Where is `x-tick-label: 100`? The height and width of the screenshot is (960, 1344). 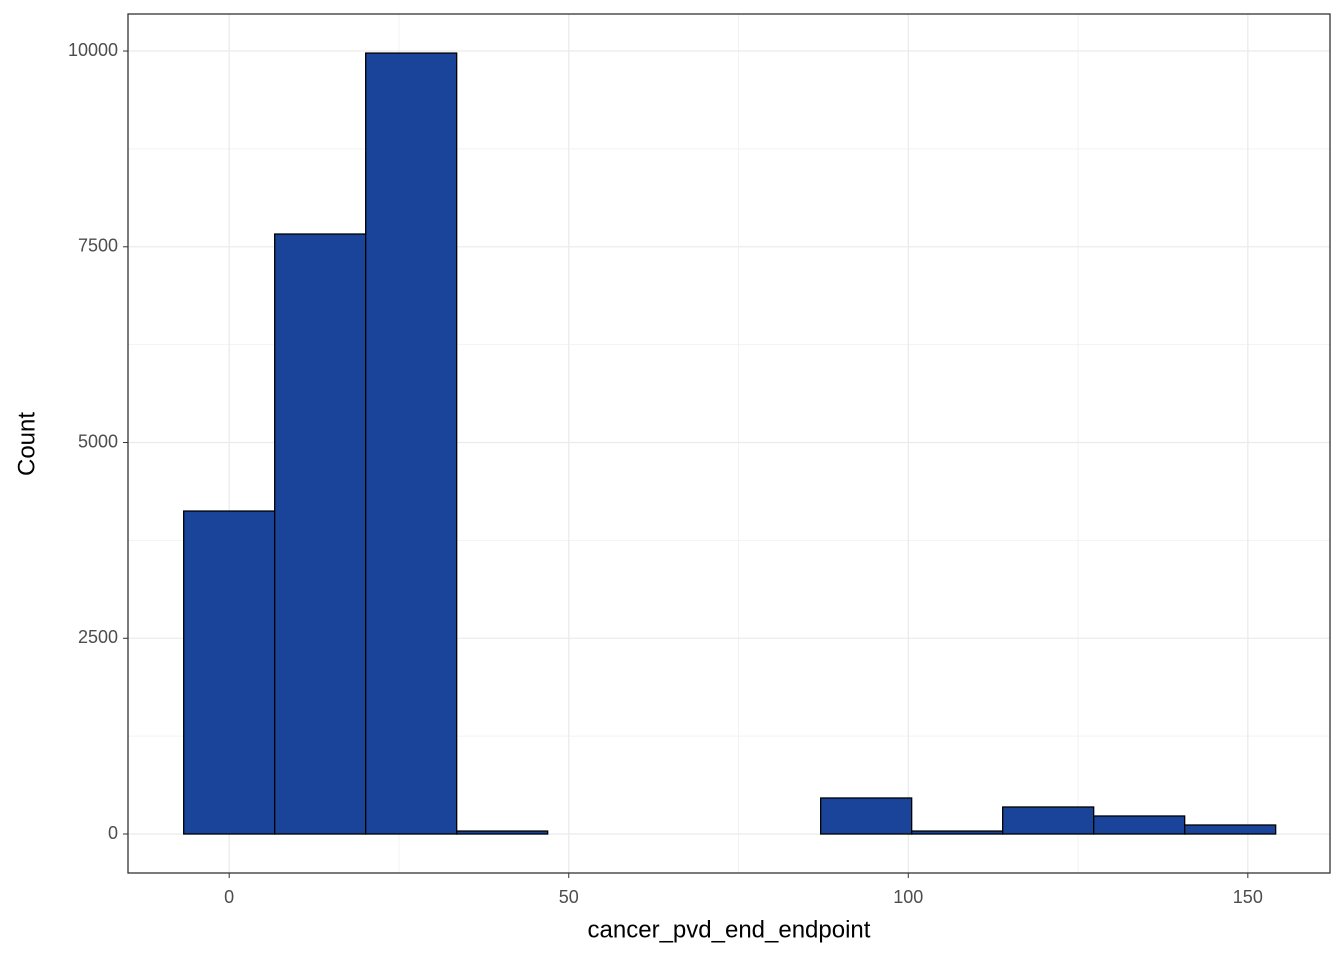 x-tick-label: 100 is located at coordinates (908, 897).